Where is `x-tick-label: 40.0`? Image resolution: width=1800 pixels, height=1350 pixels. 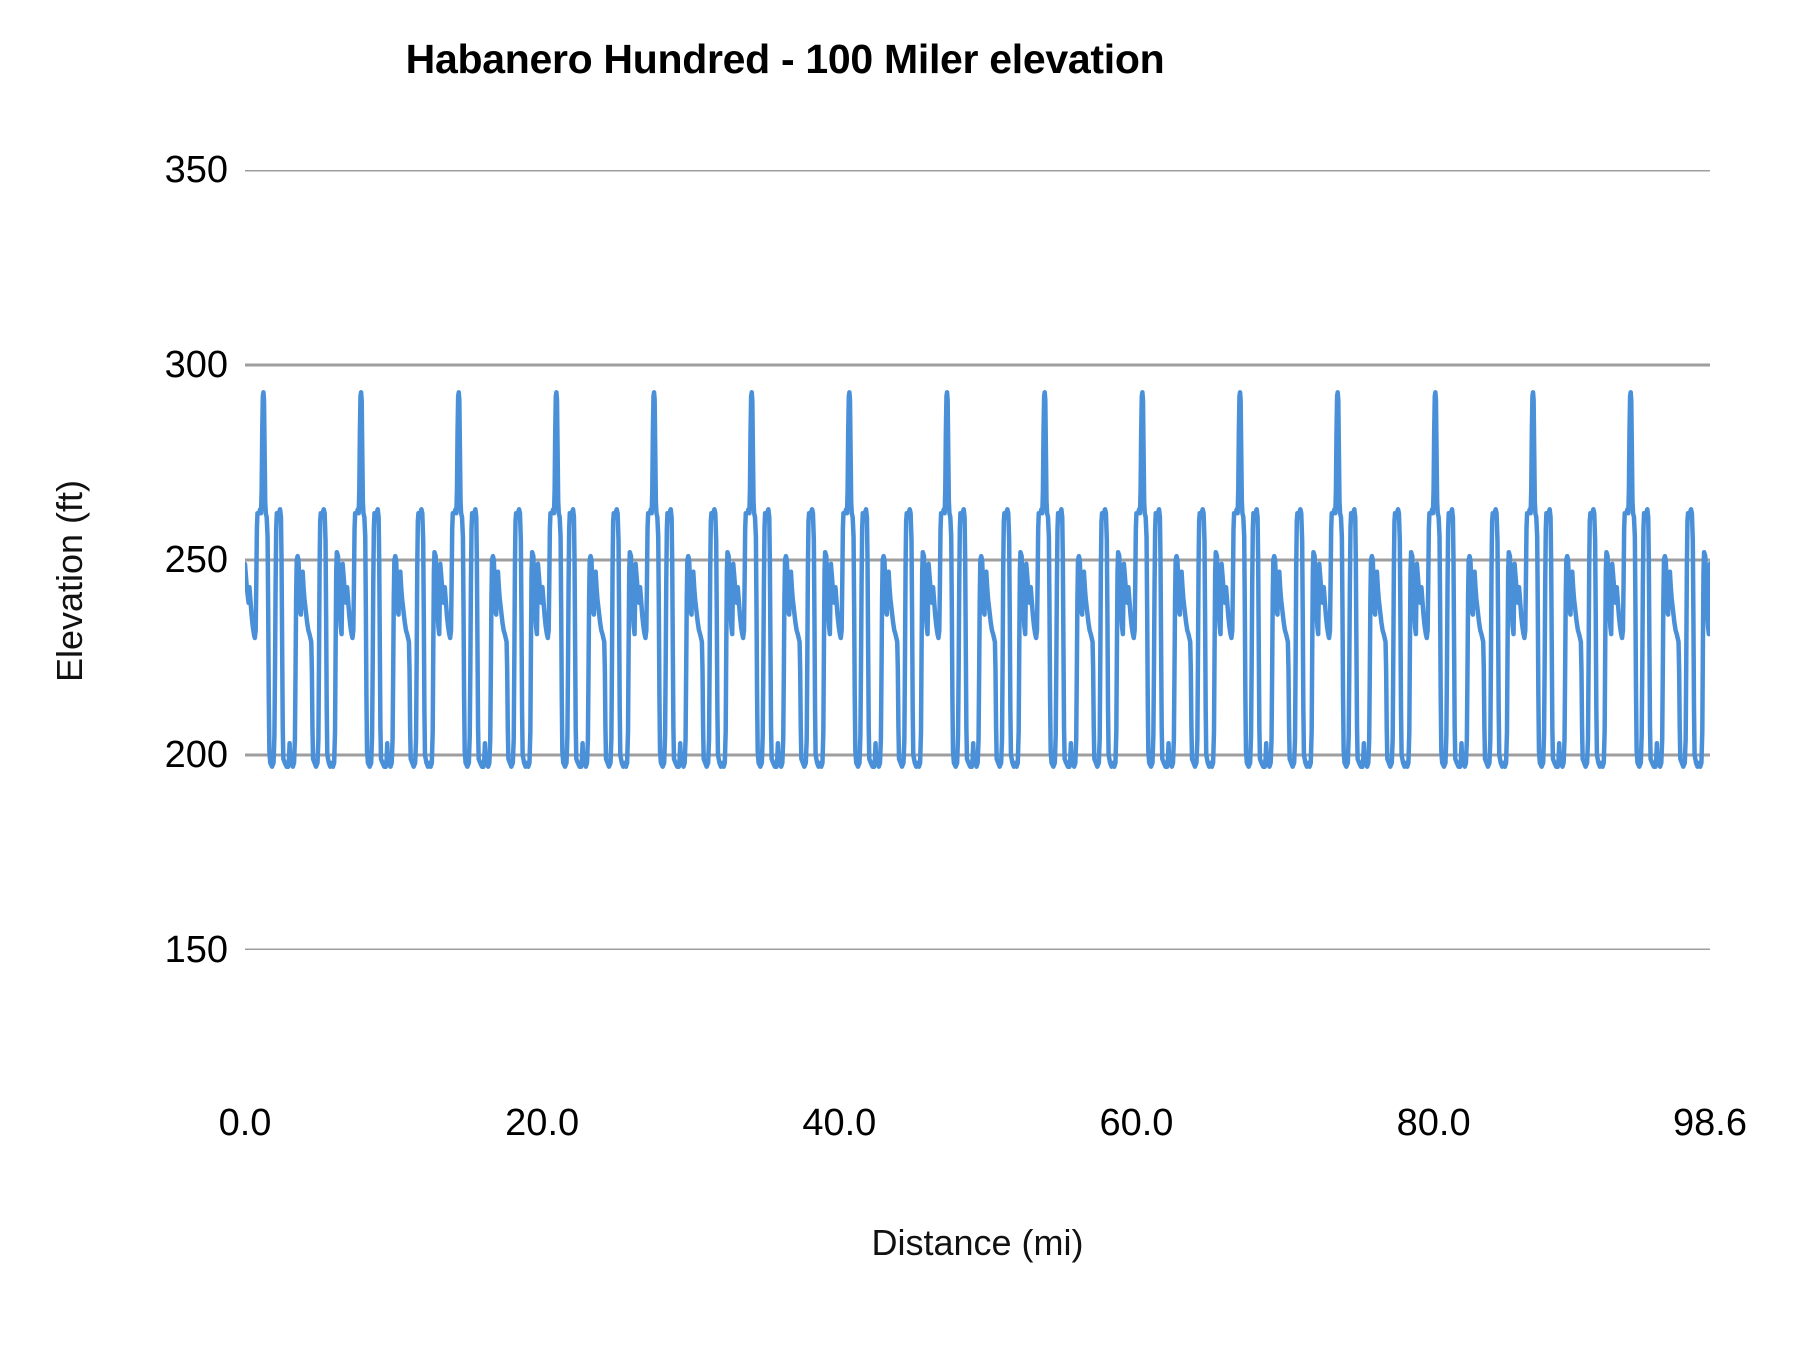 x-tick-label: 40.0 is located at coordinates (839, 1123).